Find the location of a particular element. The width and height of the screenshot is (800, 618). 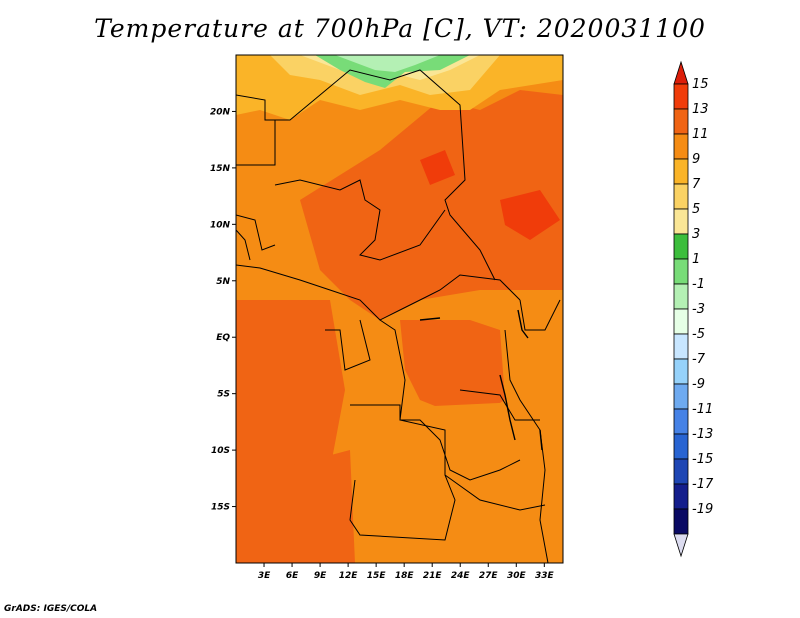

longitude-axis: 3E 6E 9E 12E 15E 18E 21E 24E 27E 30E 33E is located at coordinates (406, 572).